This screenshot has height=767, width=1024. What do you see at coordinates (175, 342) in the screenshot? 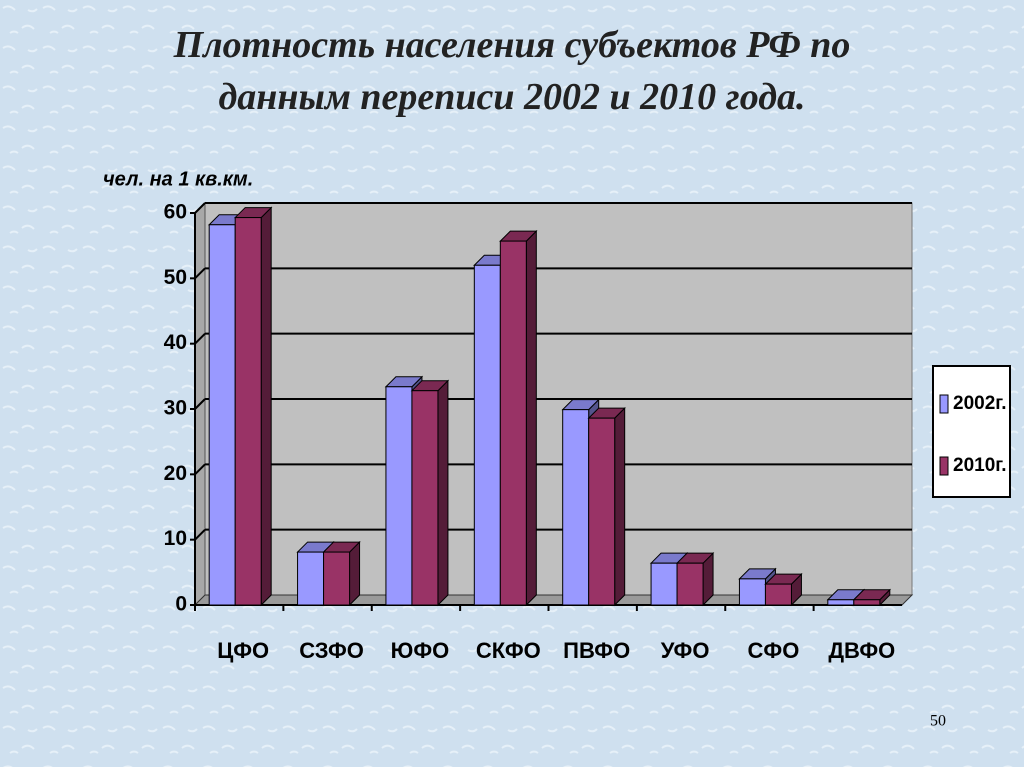
I see `y-tick-label: 40` at bounding box center [175, 342].